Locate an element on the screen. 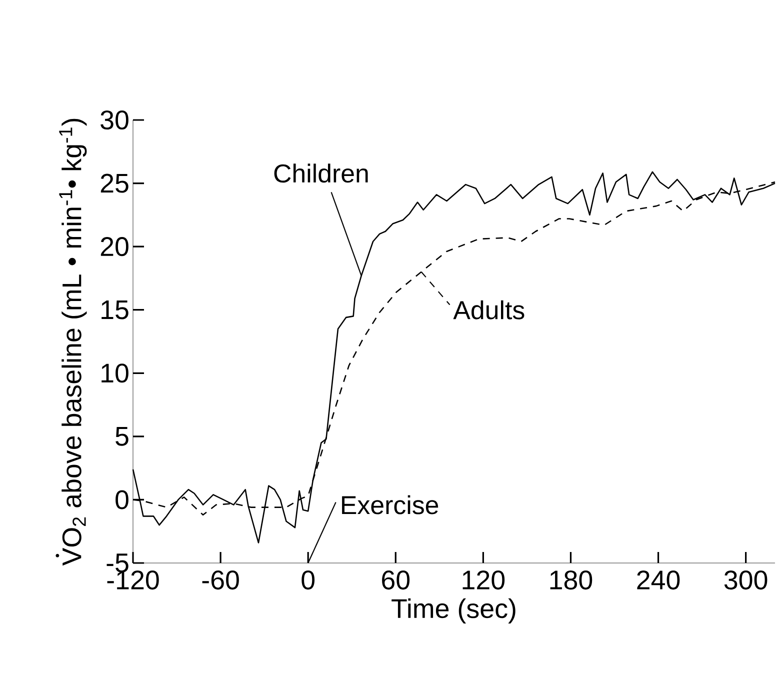  y-tick-label: 5 is located at coordinates (122, 436).